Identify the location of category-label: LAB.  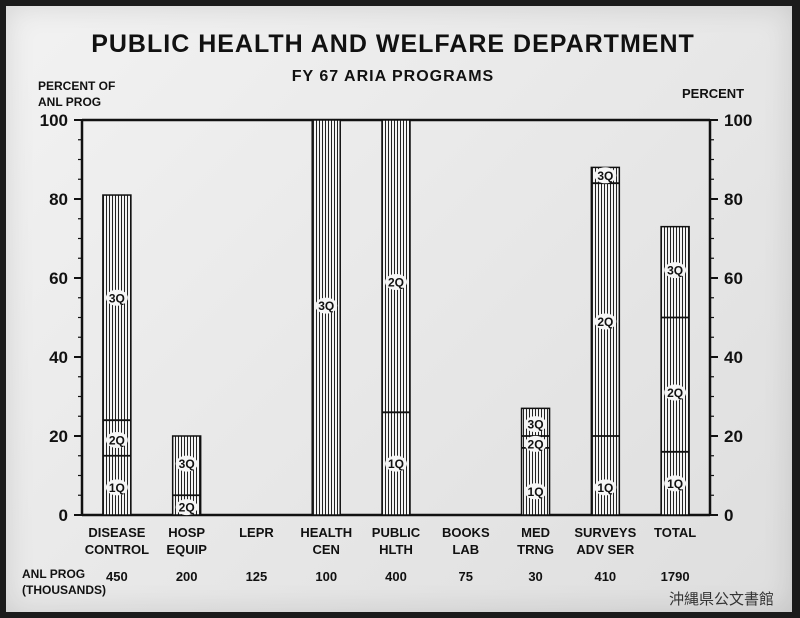
(465, 549).